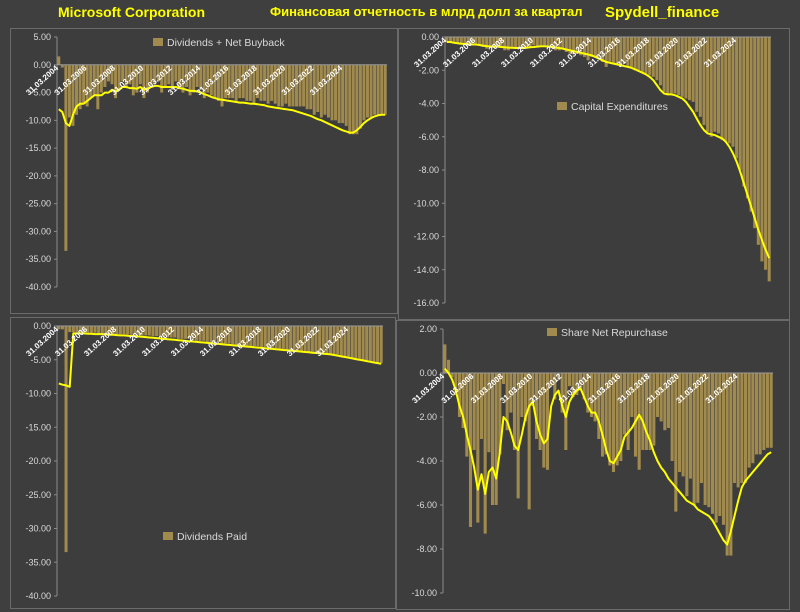 Image resolution: width=800 pixels, height=612 pixels. What do you see at coordinates (42, 37) in the screenshot?
I see `y-tick-label: 5.00` at bounding box center [42, 37].